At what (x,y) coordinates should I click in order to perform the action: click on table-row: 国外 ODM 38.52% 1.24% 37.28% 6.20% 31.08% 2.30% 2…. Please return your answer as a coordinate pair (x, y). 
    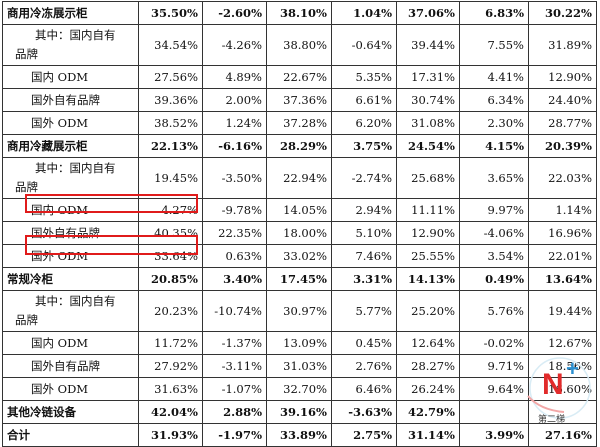
    Looking at the image, I should click on (299, 123).